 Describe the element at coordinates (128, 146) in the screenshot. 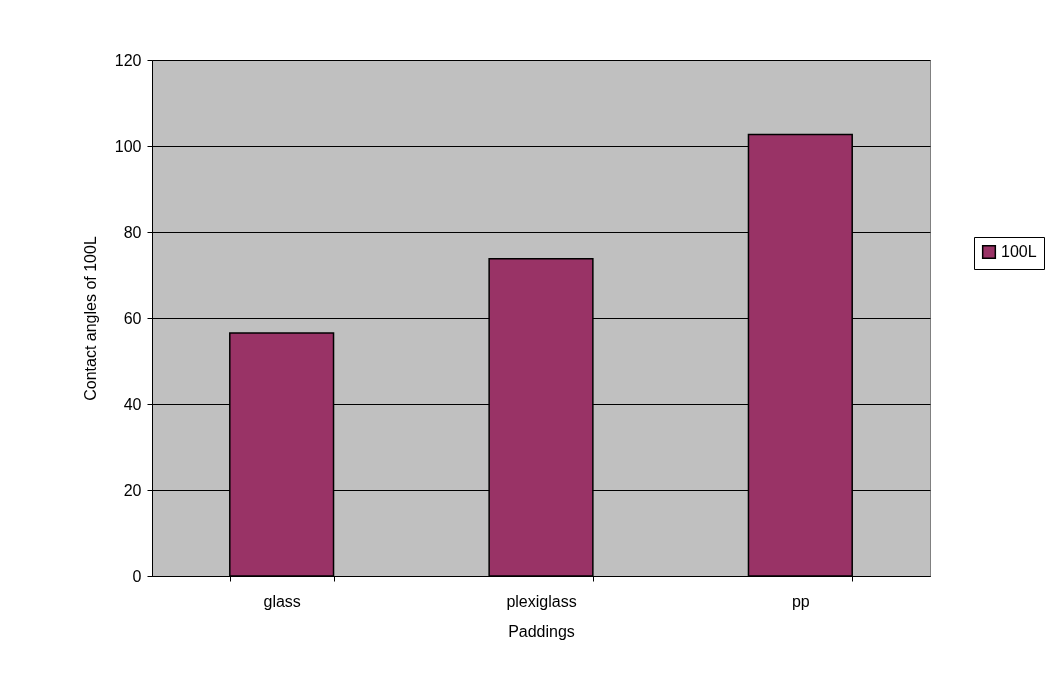

I see `y-tick-label: 100` at that location.